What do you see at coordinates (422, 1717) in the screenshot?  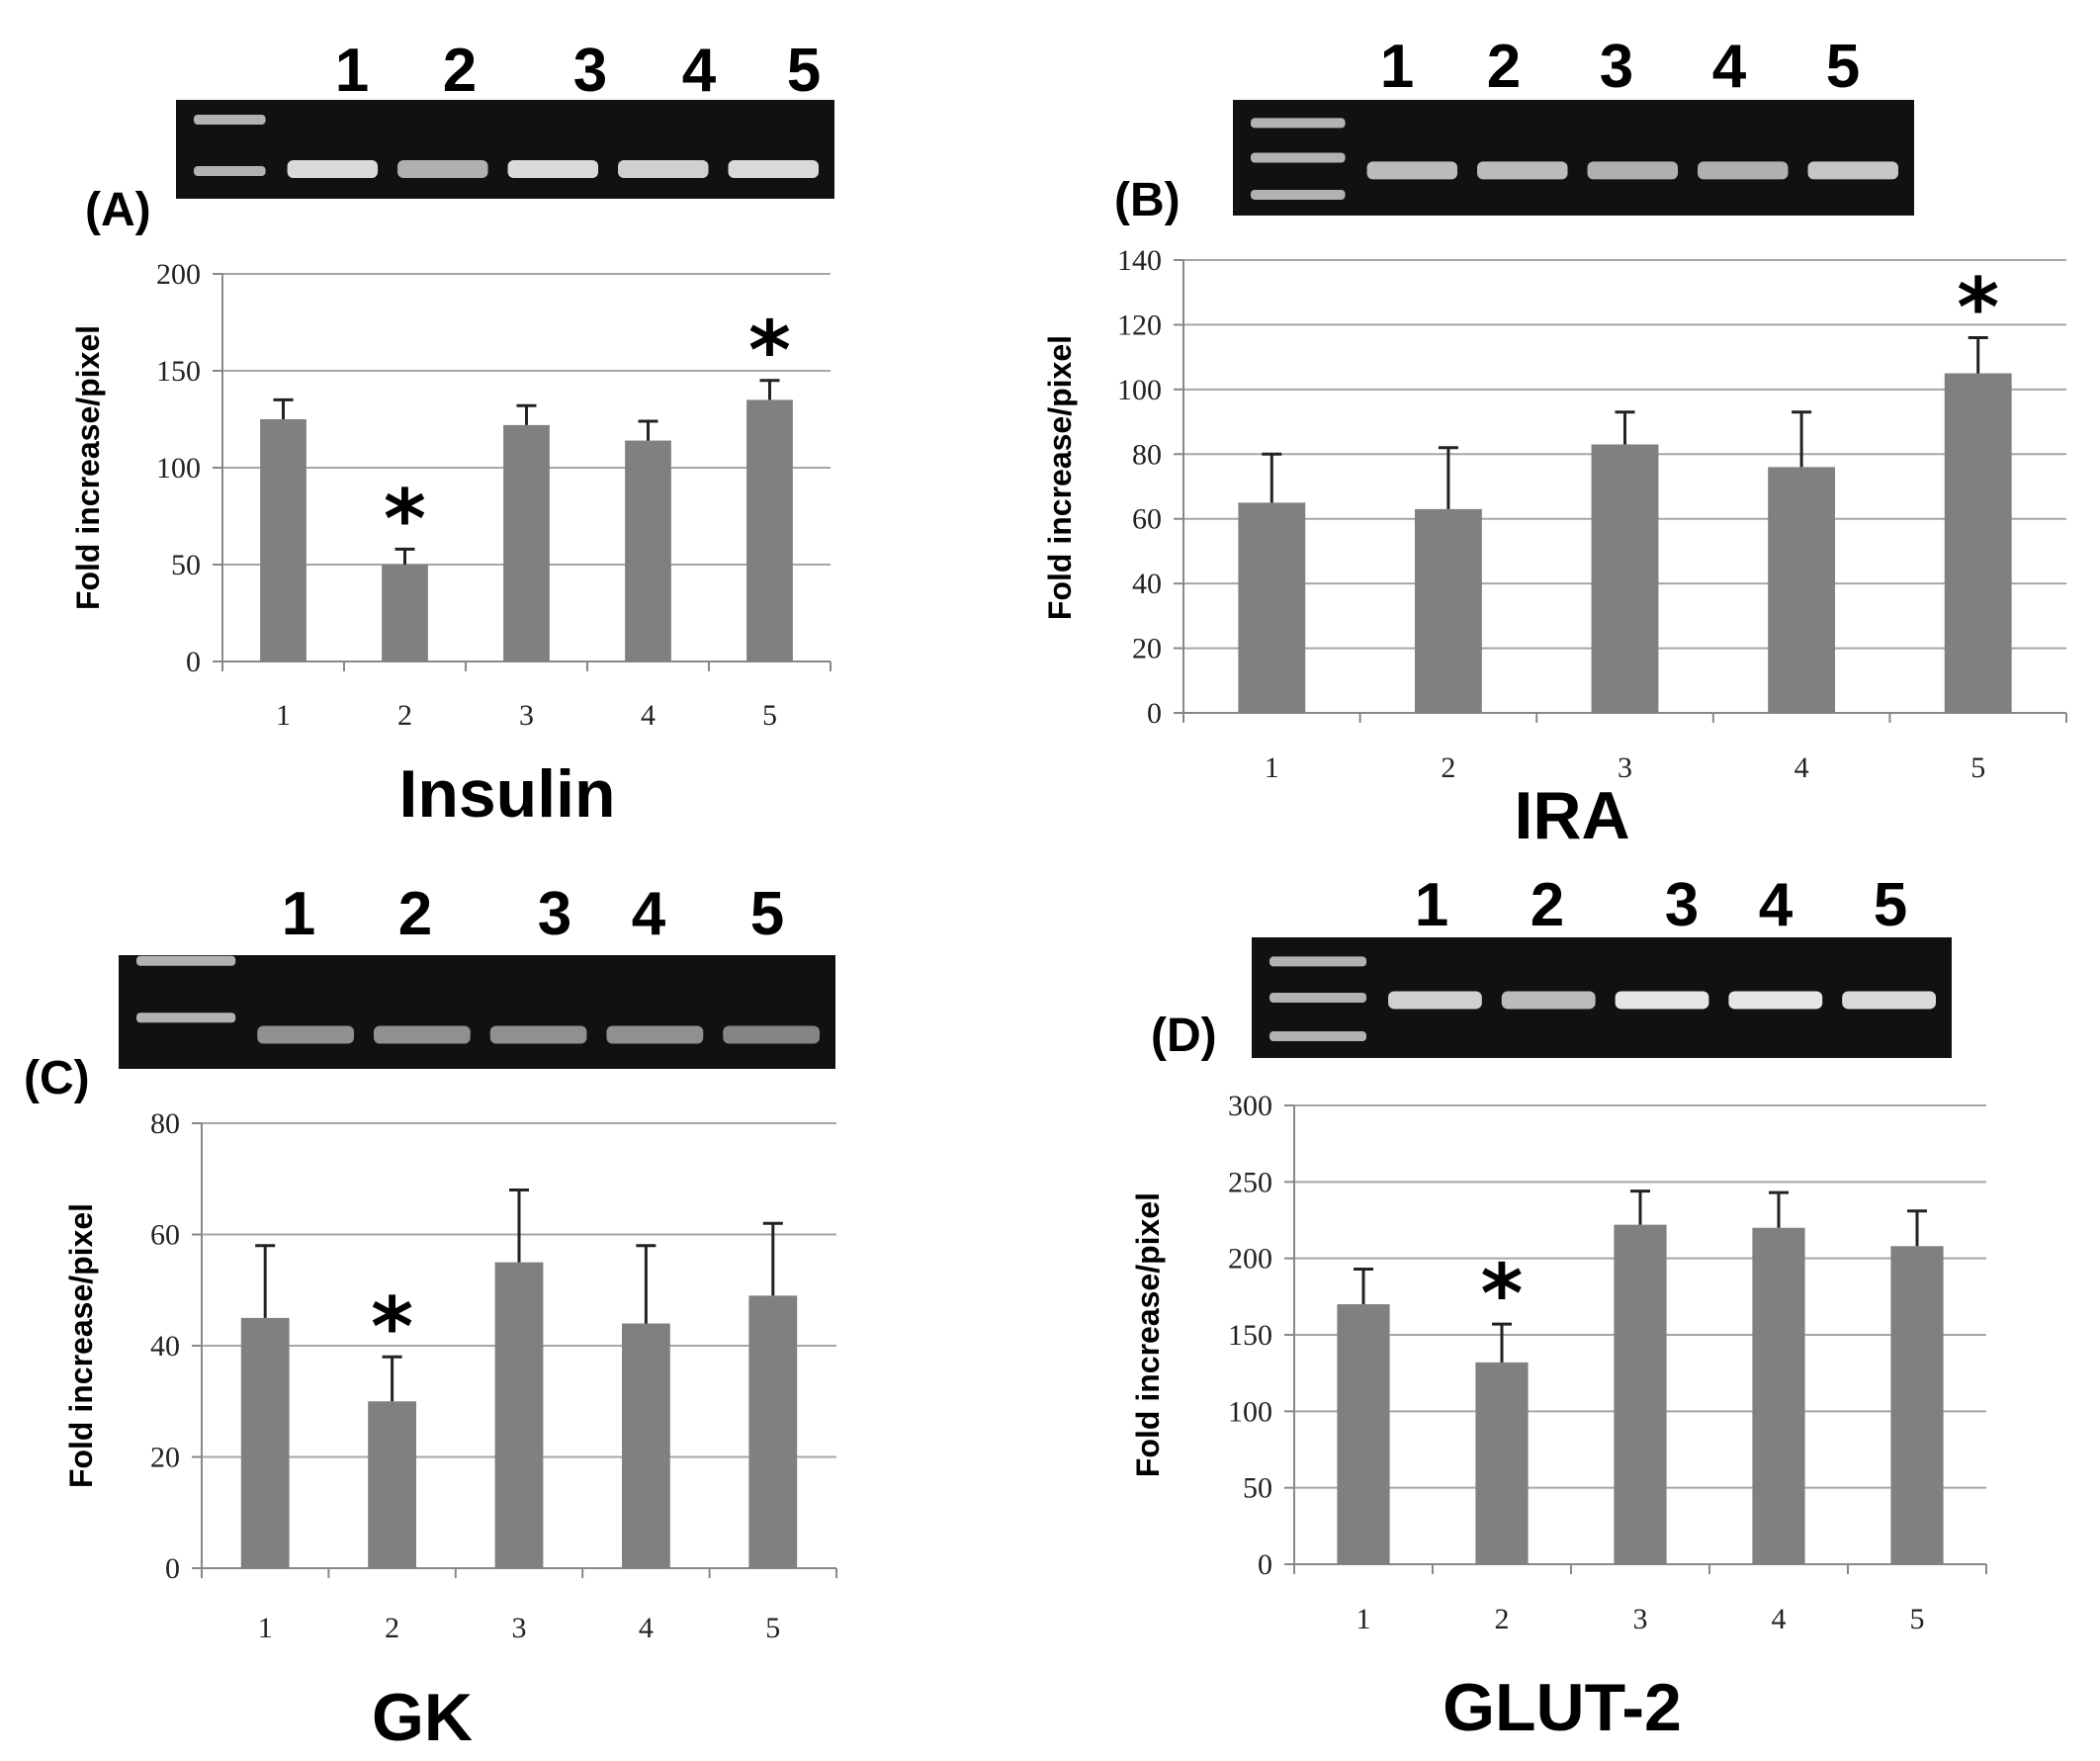 I see `chart-title: GK` at bounding box center [422, 1717].